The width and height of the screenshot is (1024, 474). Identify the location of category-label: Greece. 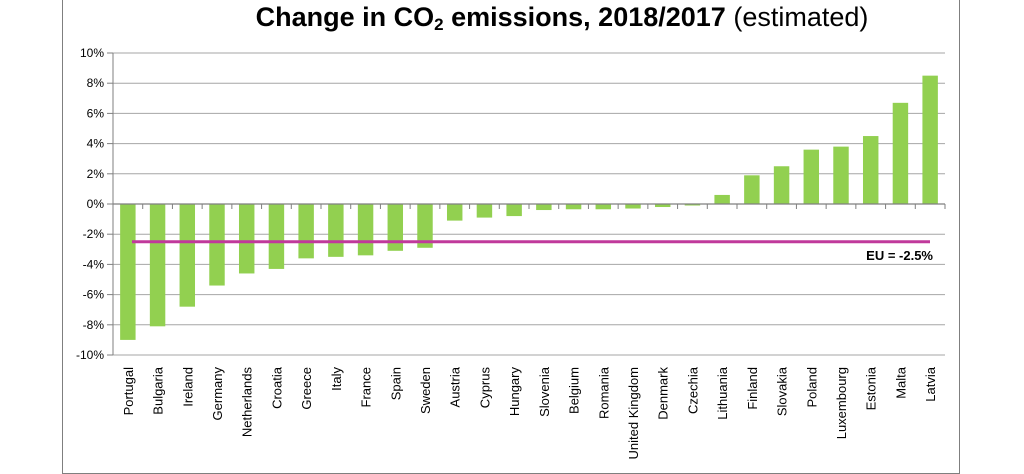
(306, 388).